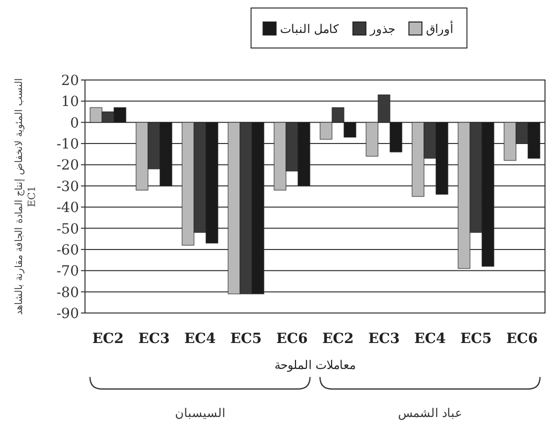 The height and width of the screenshot is (432, 552). I want to click on y-tick-label: 0, so click(74, 123).